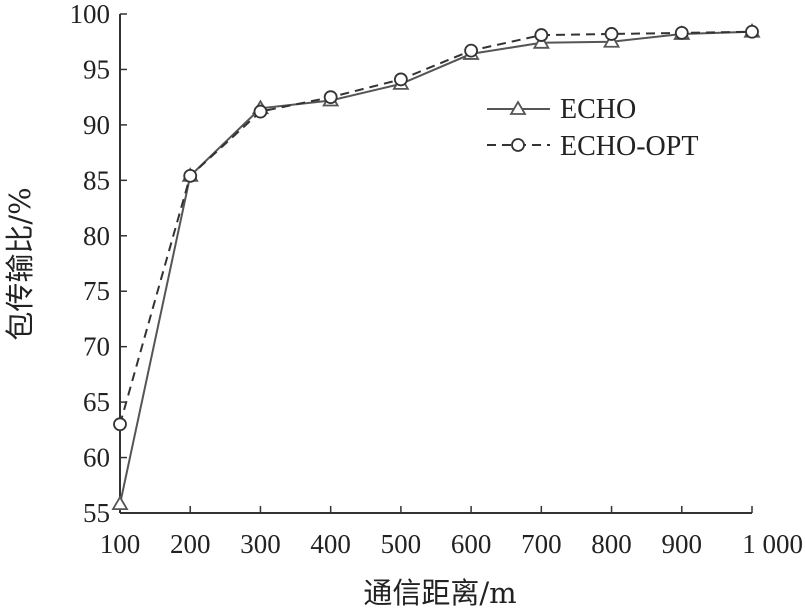 The width and height of the screenshot is (805, 613). I want to click on y-tick-label: 65, so click(96, 402).